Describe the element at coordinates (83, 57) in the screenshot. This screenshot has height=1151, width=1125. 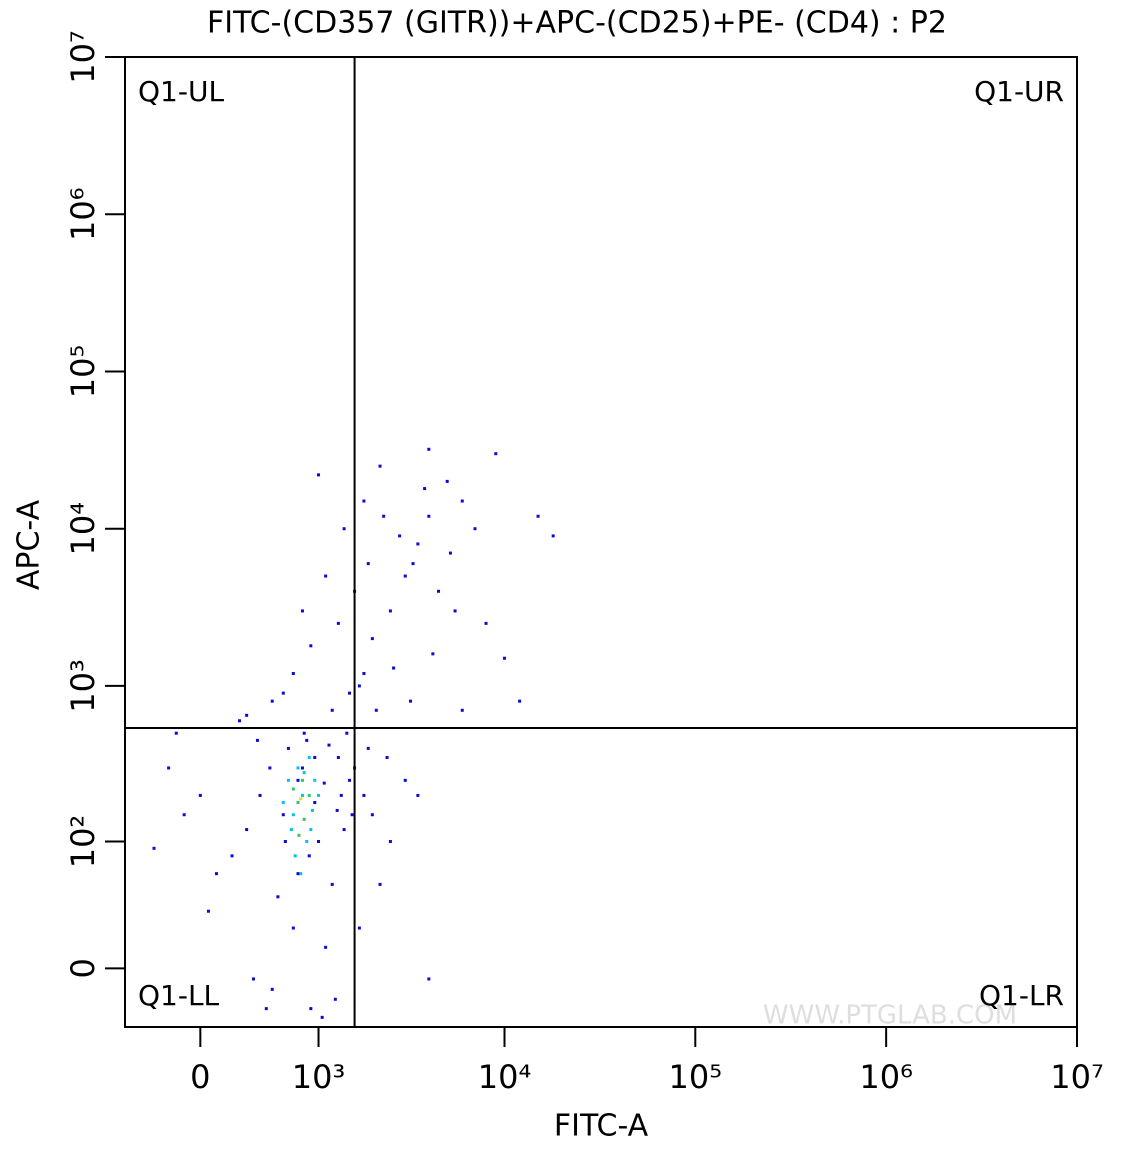
I see `y-tick-label: 10⁷` at that location.